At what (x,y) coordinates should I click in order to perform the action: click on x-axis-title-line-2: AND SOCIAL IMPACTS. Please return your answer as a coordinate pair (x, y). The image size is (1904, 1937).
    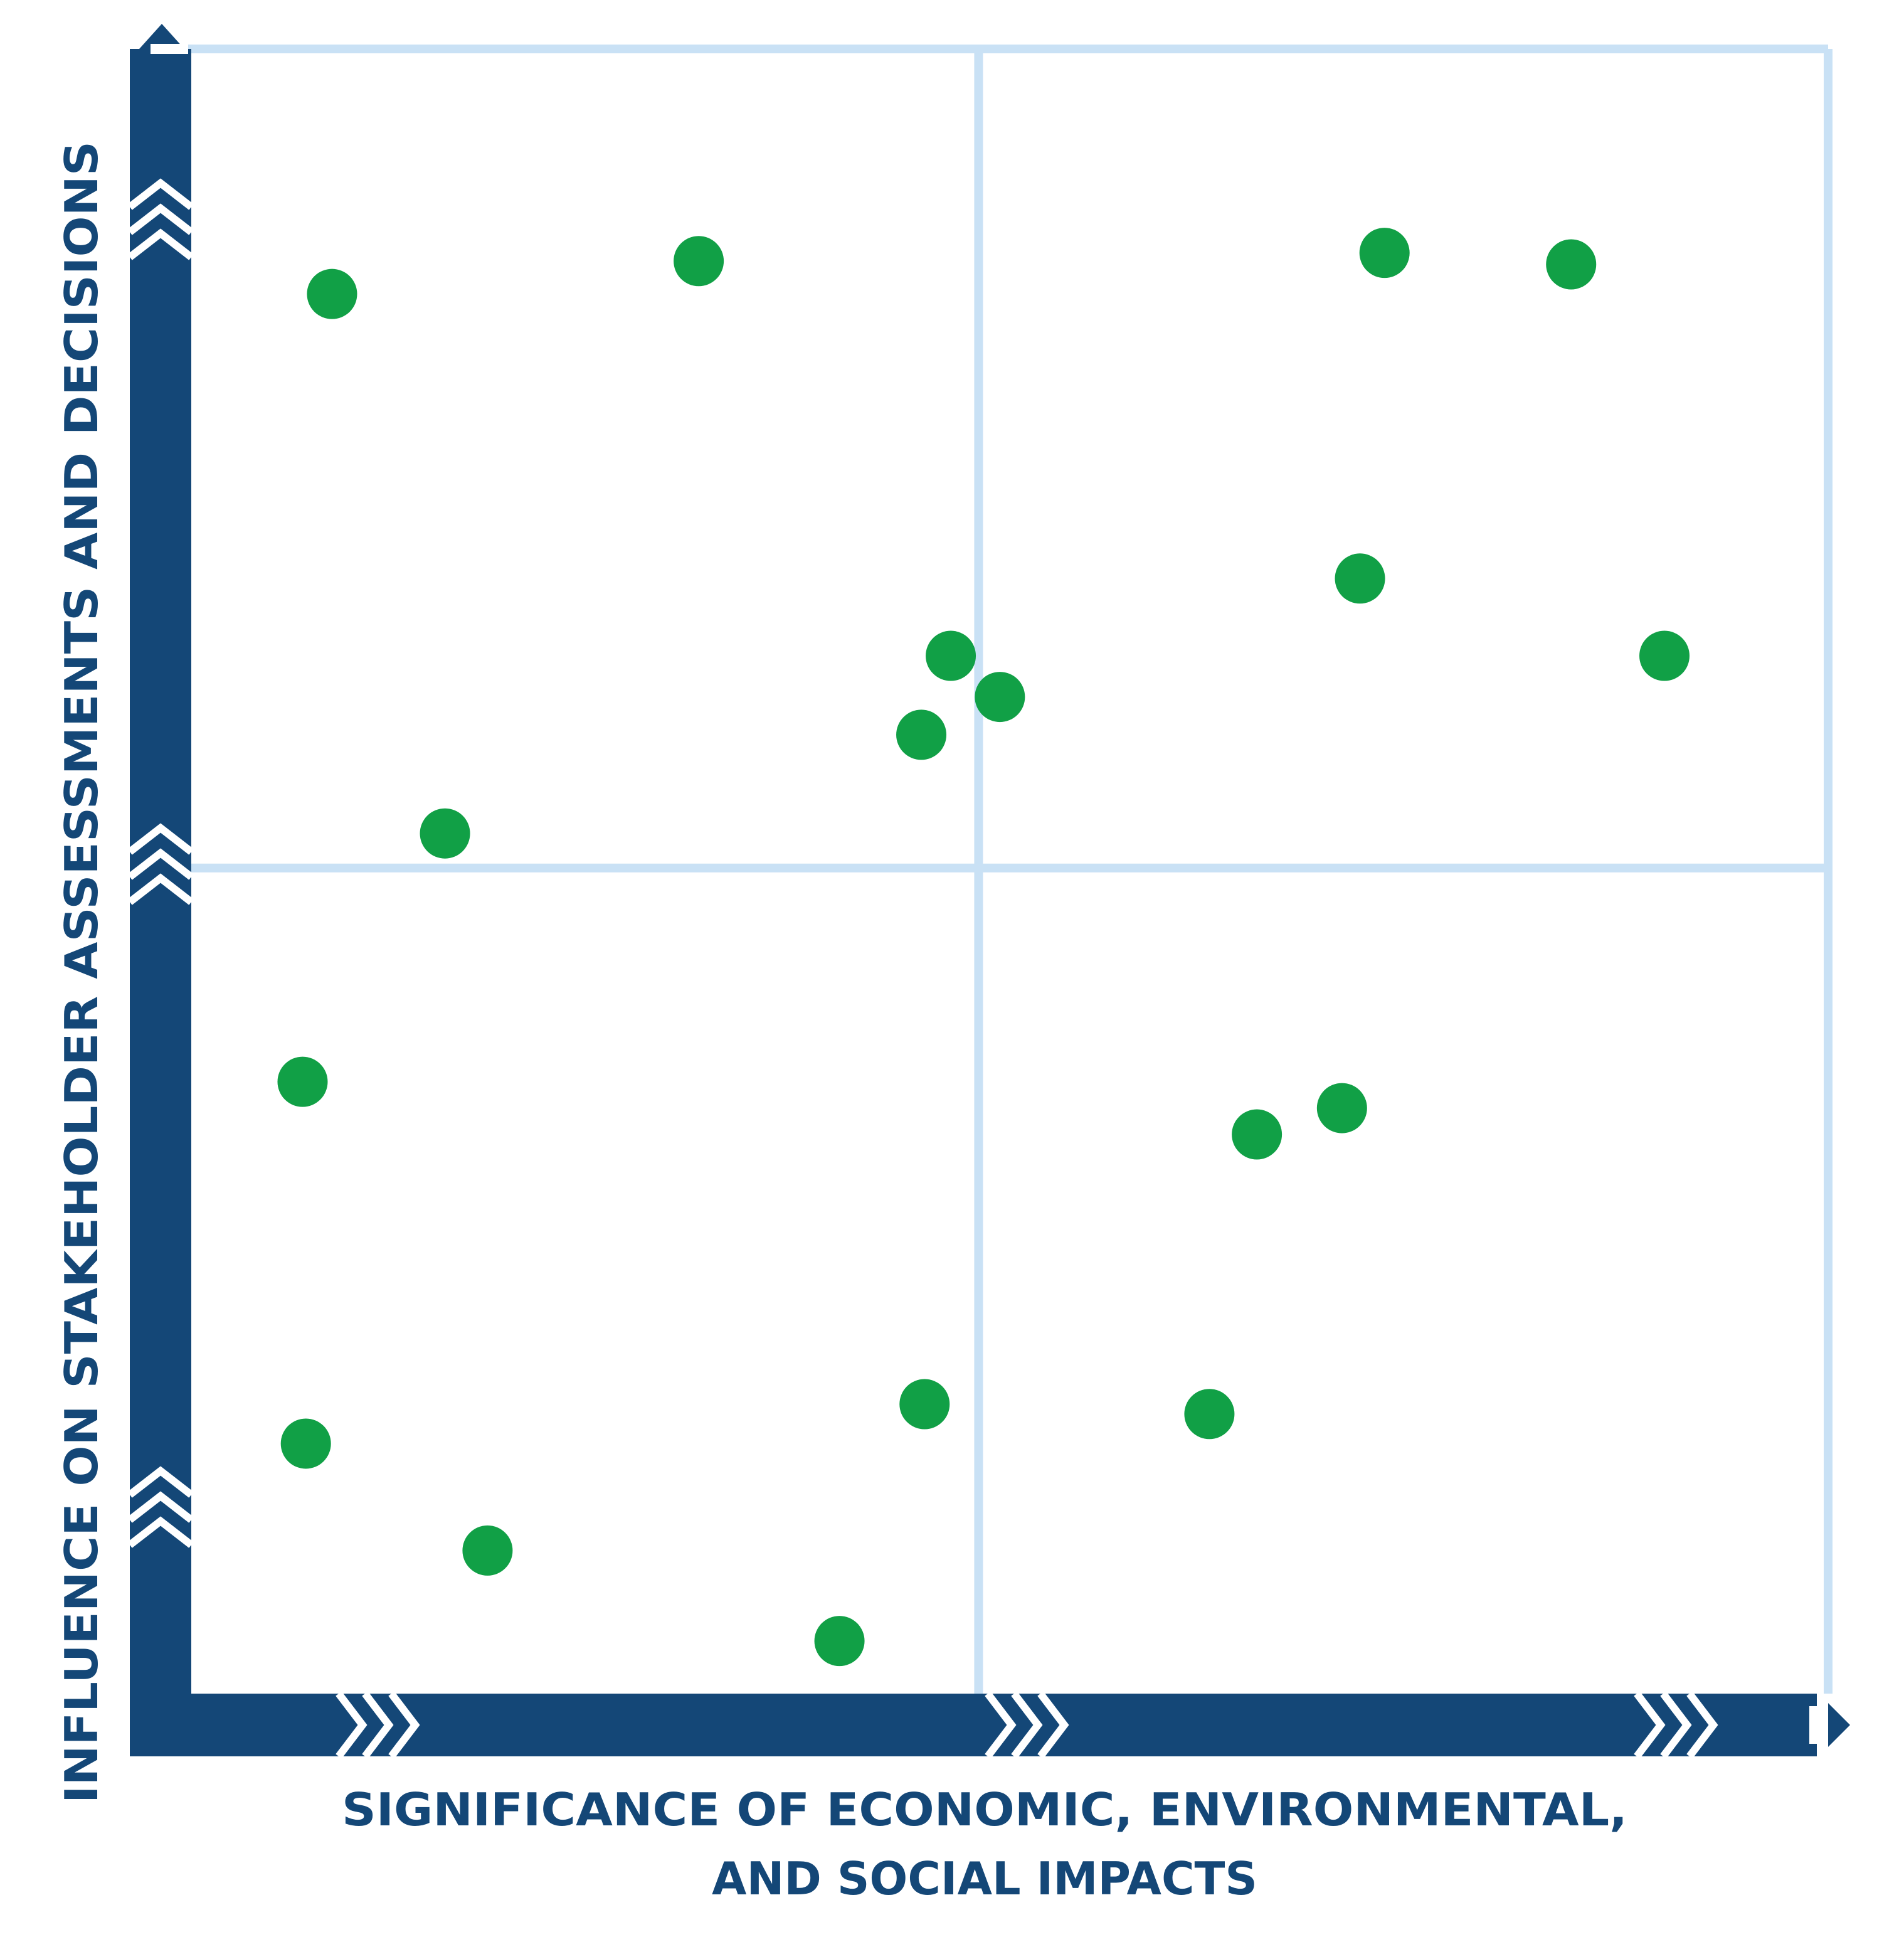
    Looking at the image, I should click on (984, 1878).